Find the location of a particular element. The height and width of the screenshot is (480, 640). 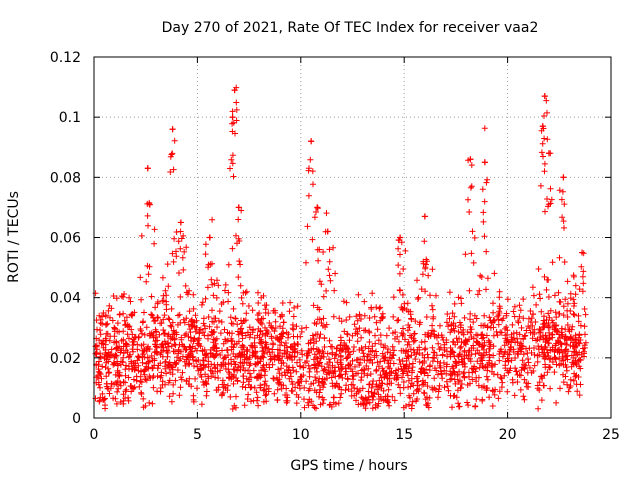

y-tick-label: 0 is located at coordinates (76, 419).